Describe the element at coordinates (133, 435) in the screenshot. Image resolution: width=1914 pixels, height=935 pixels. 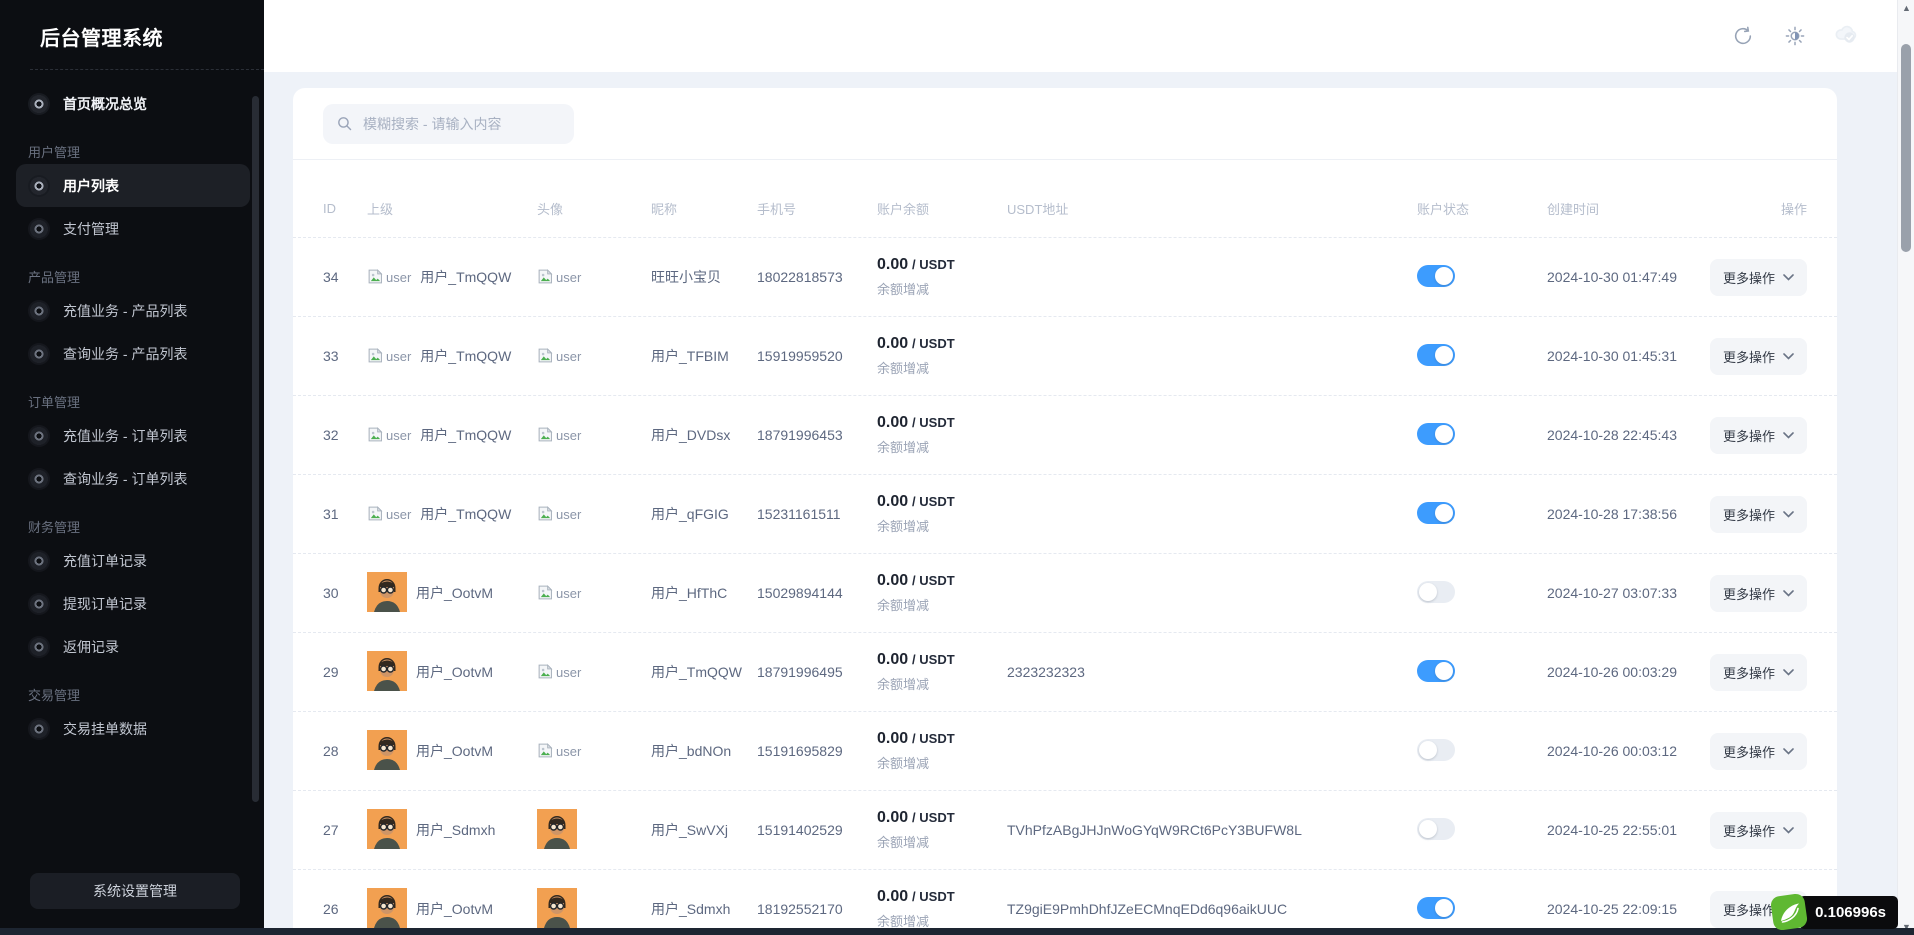
I see `sidebar-item: 充值业务 - 订单列表` at that location.